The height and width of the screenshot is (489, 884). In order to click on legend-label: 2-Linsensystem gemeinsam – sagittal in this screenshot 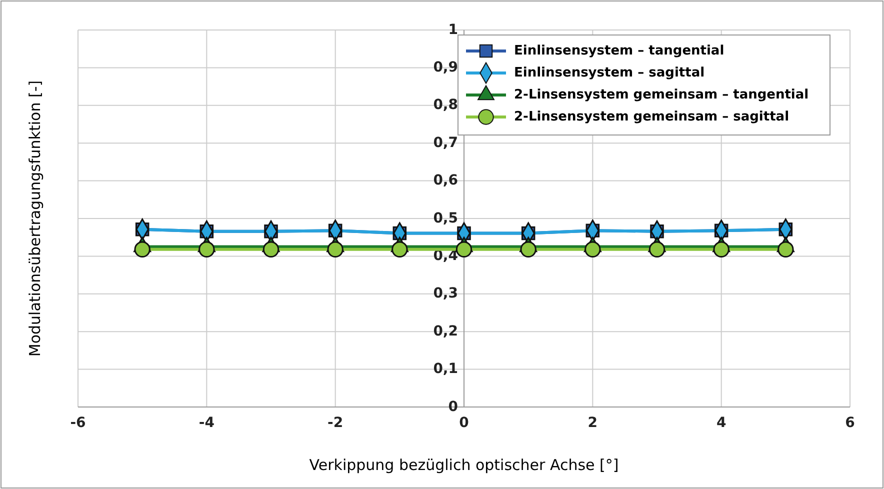, I will do `click(652, 117)`.